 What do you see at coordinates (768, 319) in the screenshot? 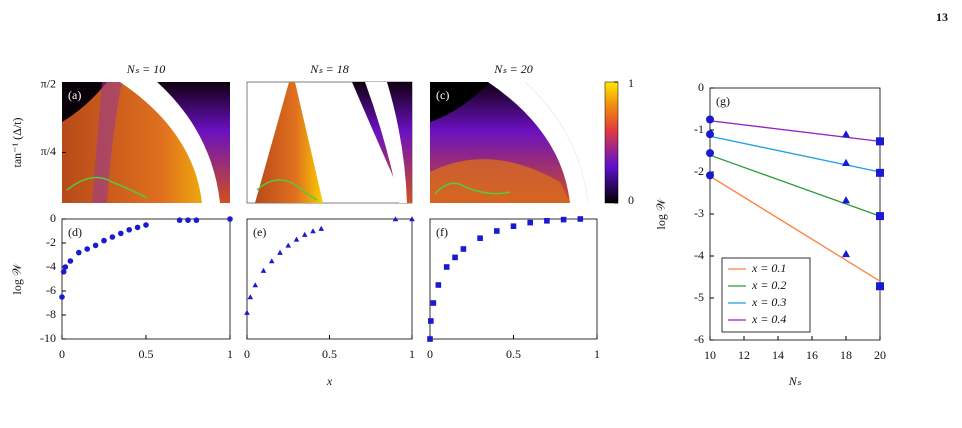
I see `legend-label: x = 0.4` at bounding box center [768, 319].